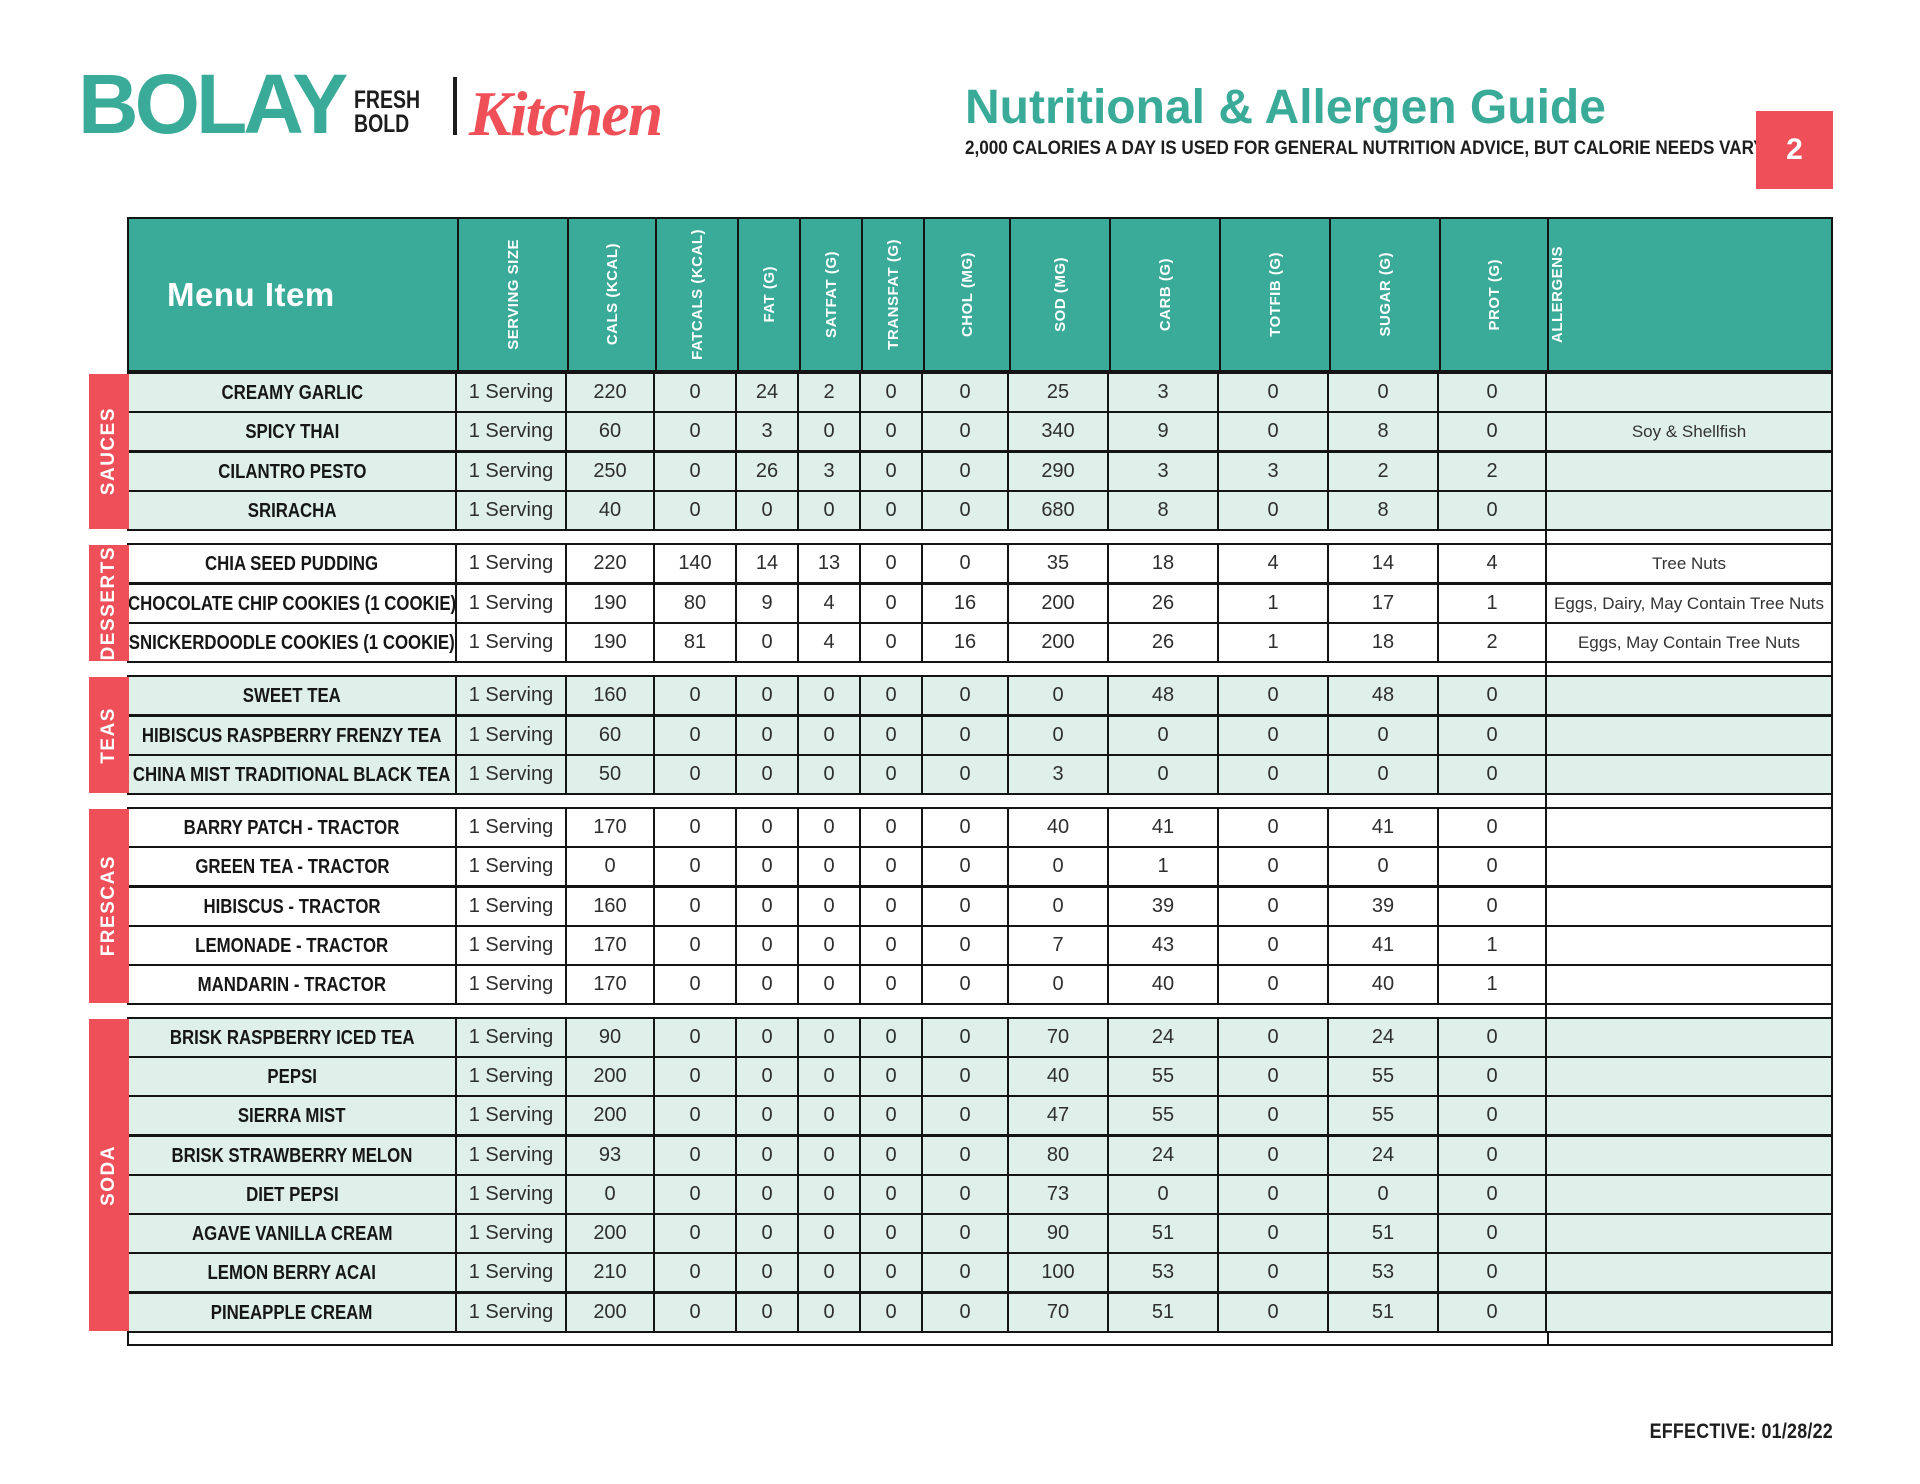 This screenshot has width=1920, height=1484. I want to click on value-cell: 8, so click(1384, 431).